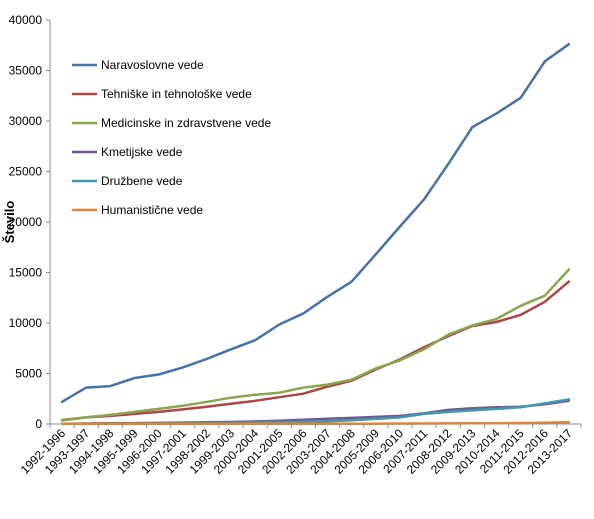 This screenshot has height=519, width=594. Describe the element at coordinates (186, 123) in the screenshot. I see `legend-label: Medicinske in zdravstvene vede` at that location.